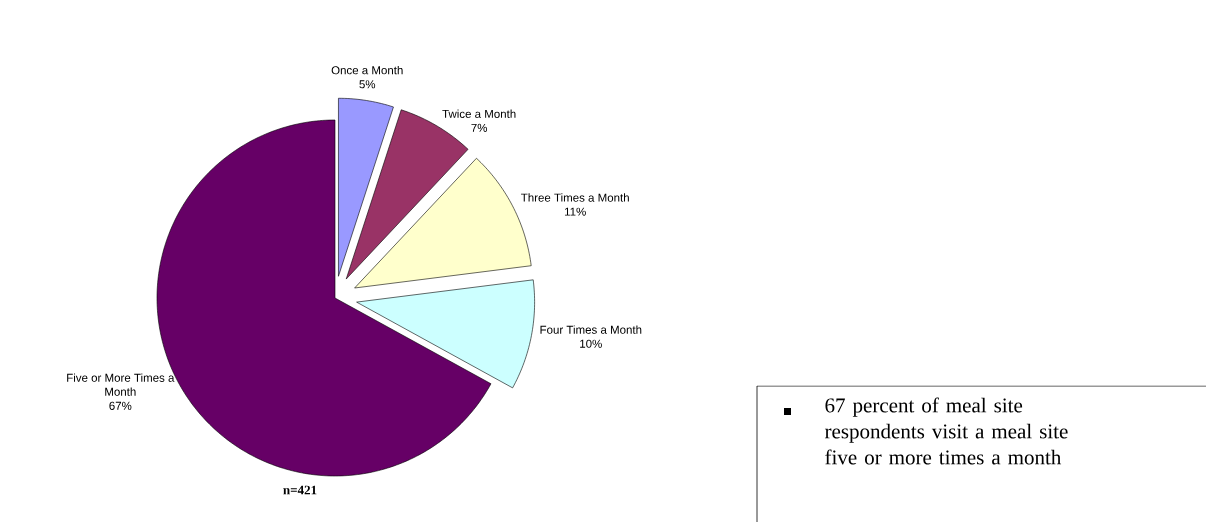  What do you see at coordinates (575, 197) in the screenshot?
I see `slice-label: Three Times a Month` at bounding box center [575, 197].